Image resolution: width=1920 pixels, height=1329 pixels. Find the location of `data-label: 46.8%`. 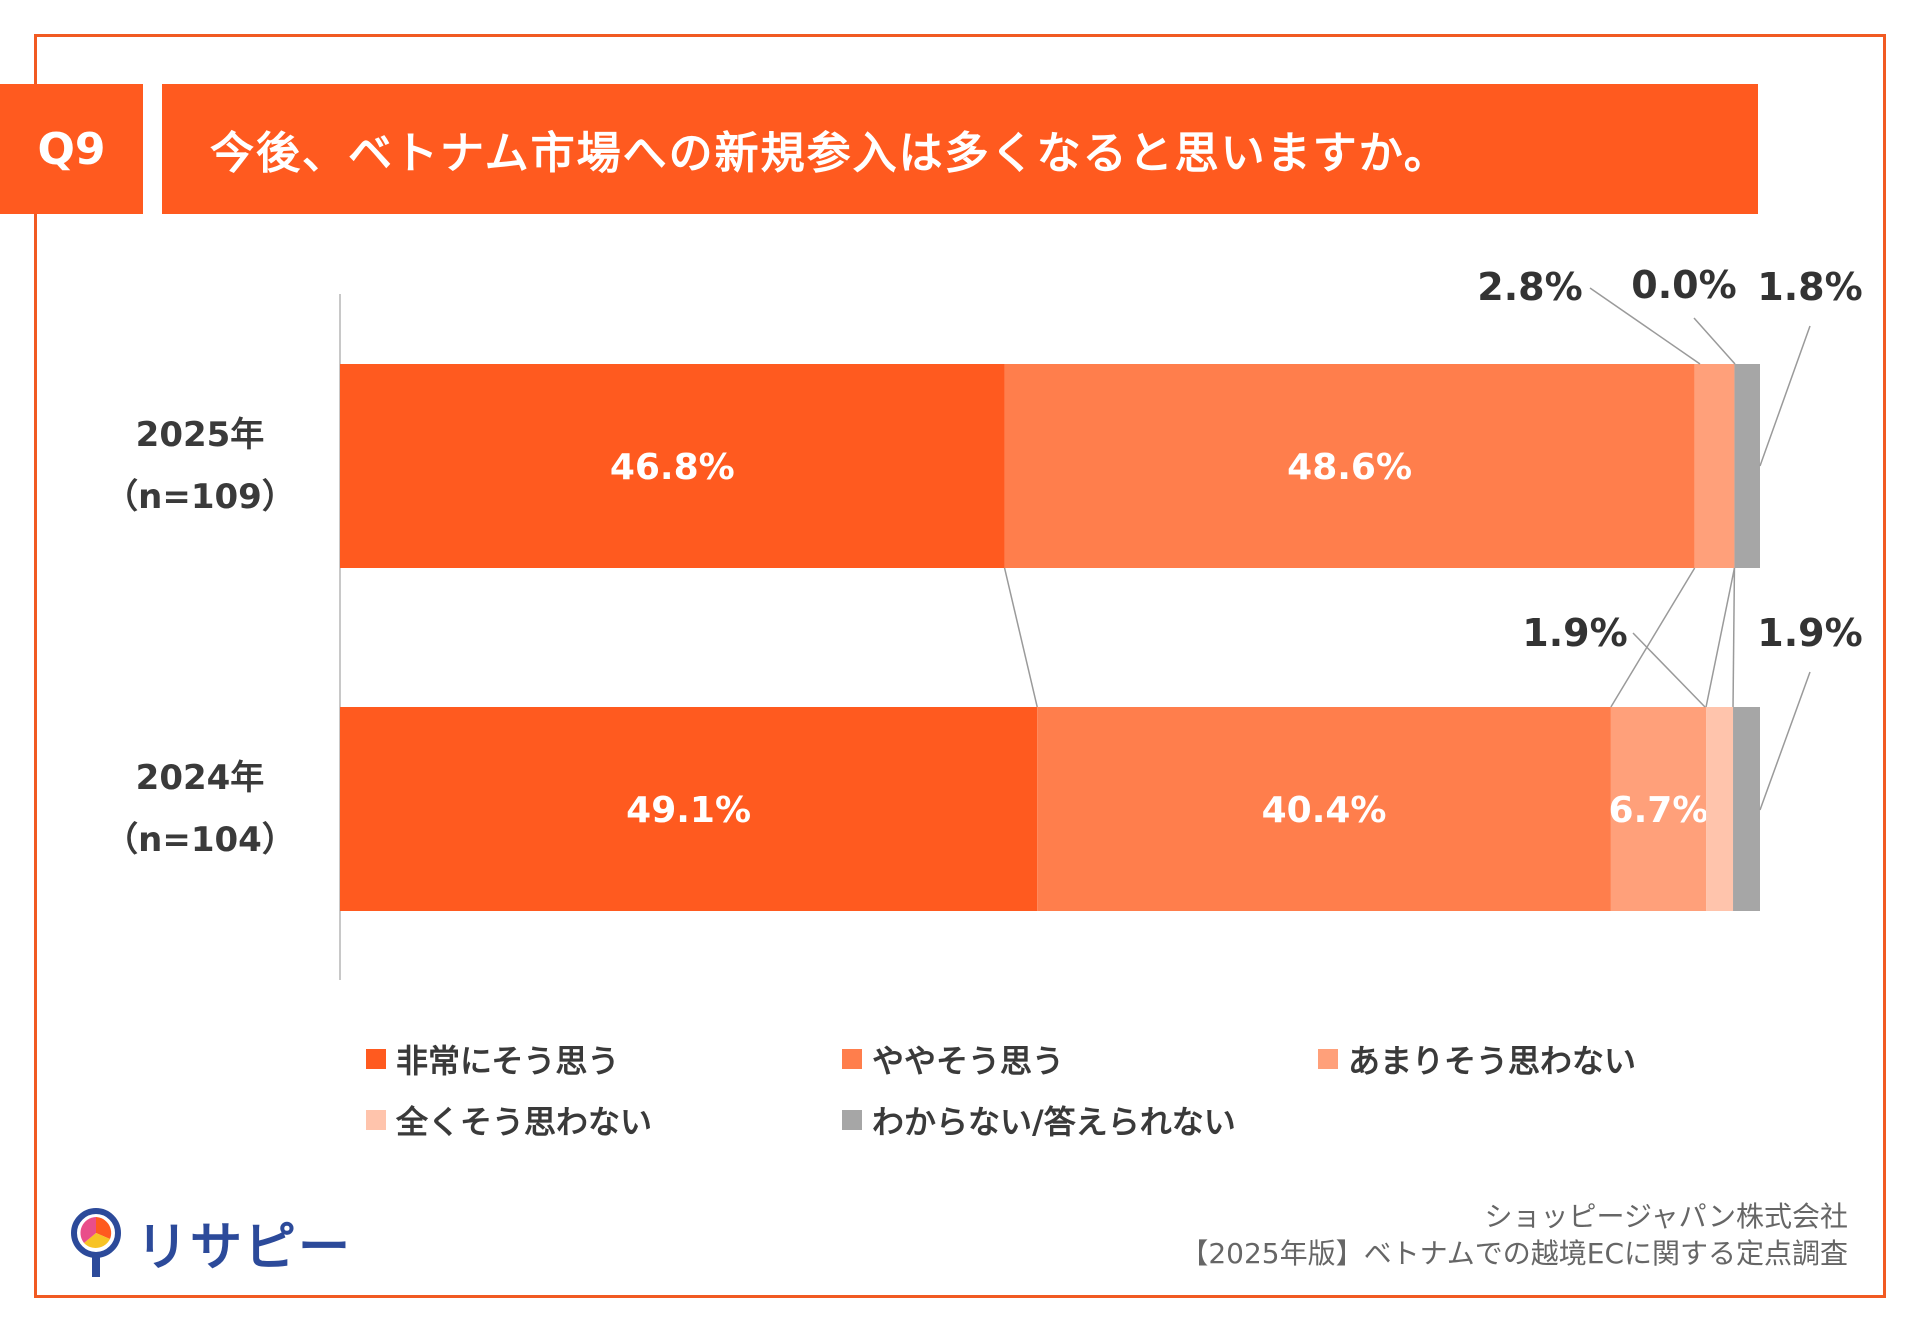

data-label: 46.8% is located at coordinates (672, 467).